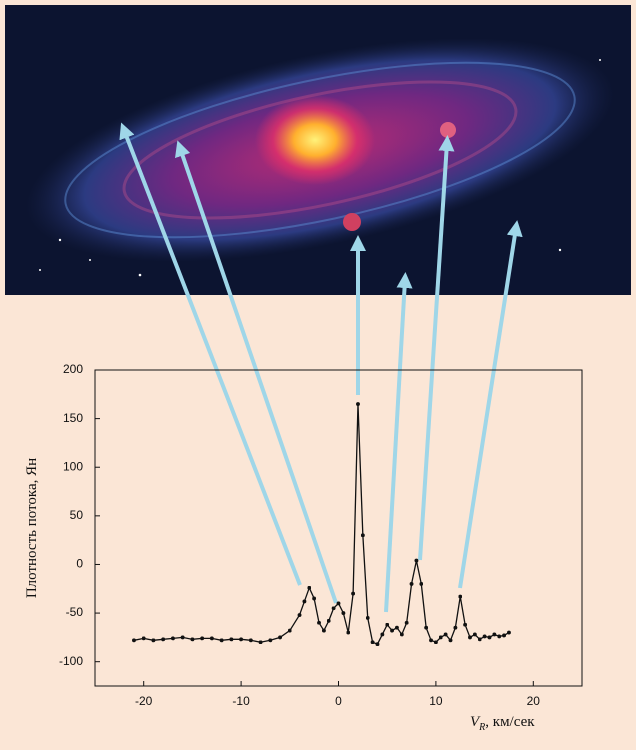  Describe the element at coordinates (398, 442) in the screenshot. I see `arrow` at that location.